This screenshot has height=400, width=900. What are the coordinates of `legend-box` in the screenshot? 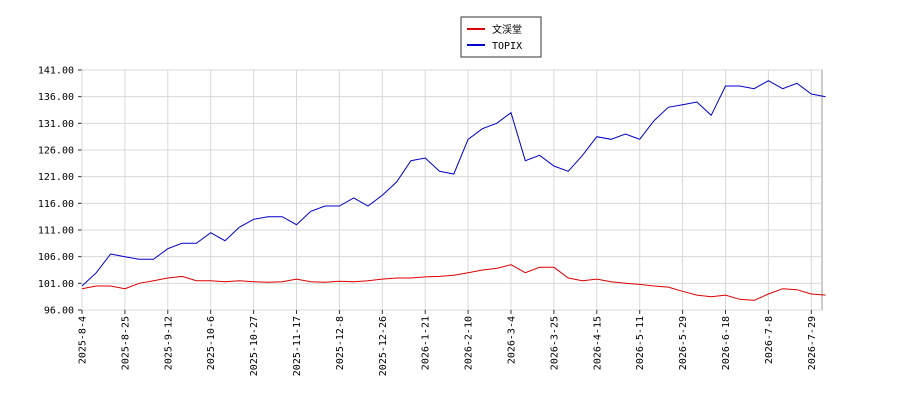 It's located at (501, 37).